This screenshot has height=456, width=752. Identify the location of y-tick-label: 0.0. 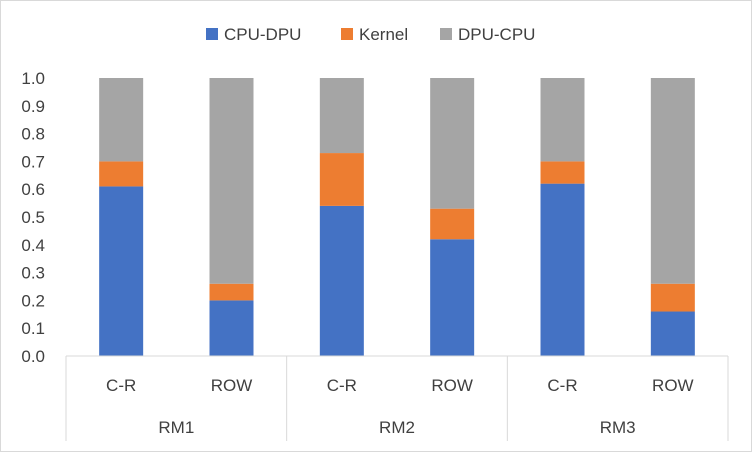
(33, 356).